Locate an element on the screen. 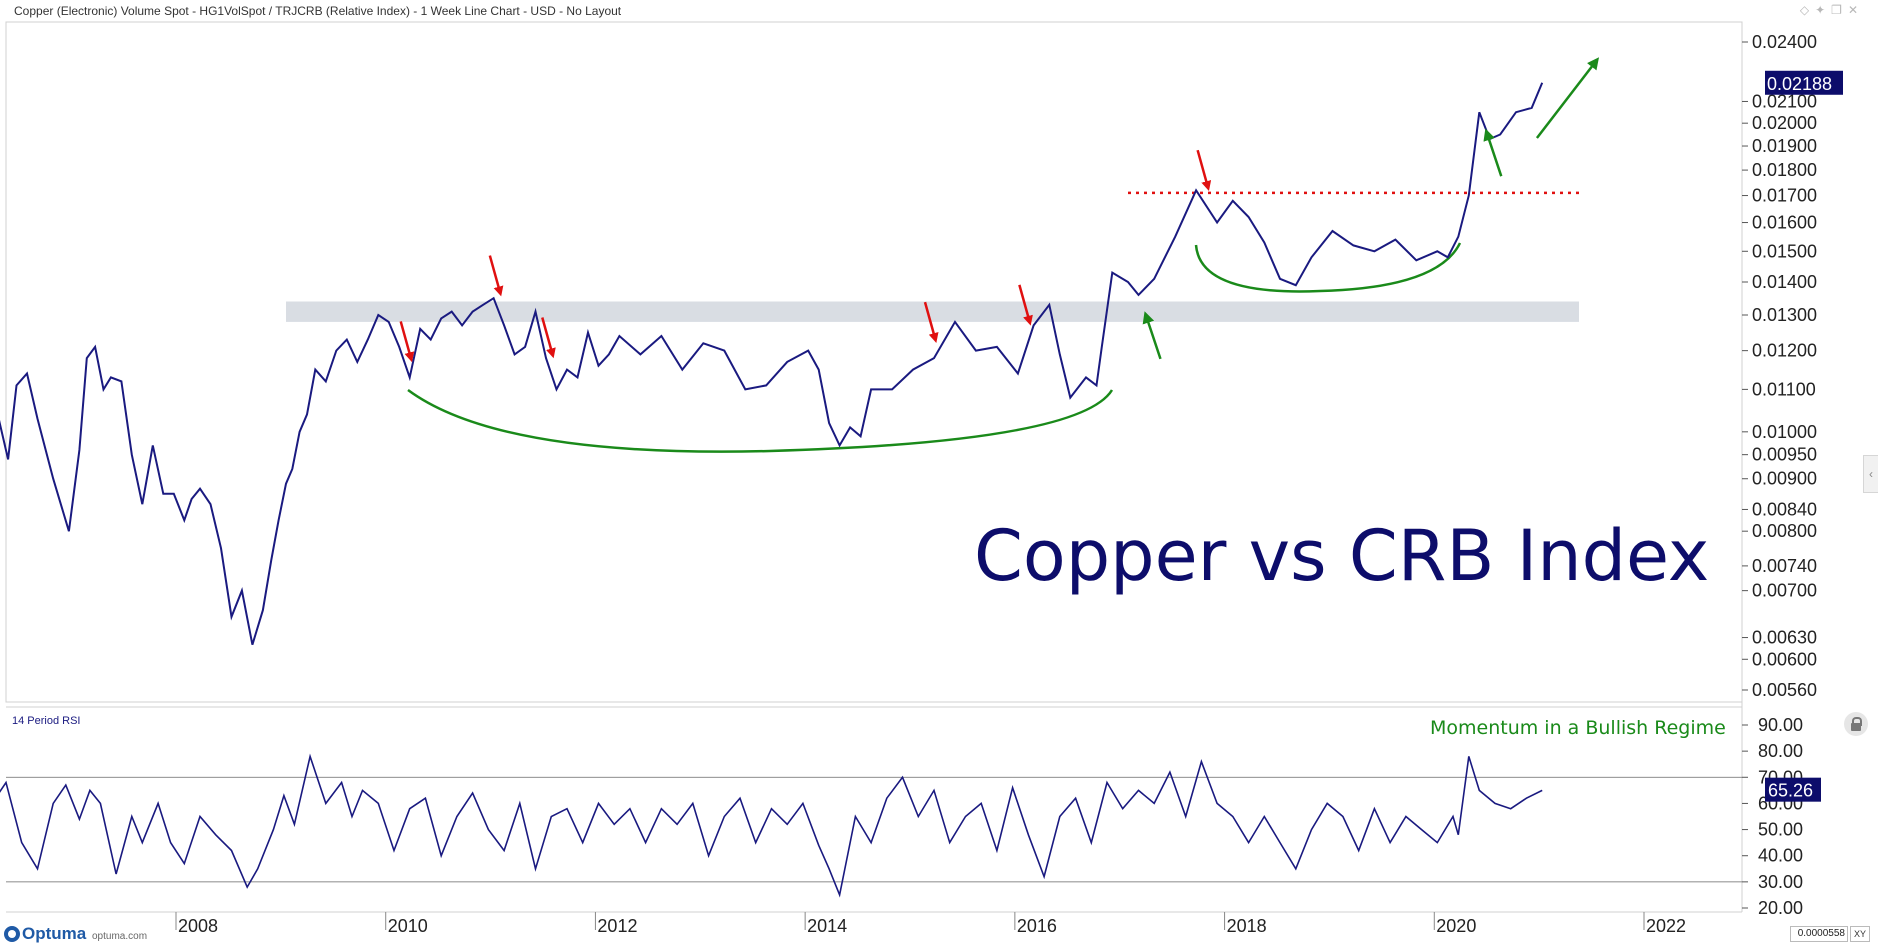  price-tick-label: 0.02400 is located at coordinates (1784, 42).